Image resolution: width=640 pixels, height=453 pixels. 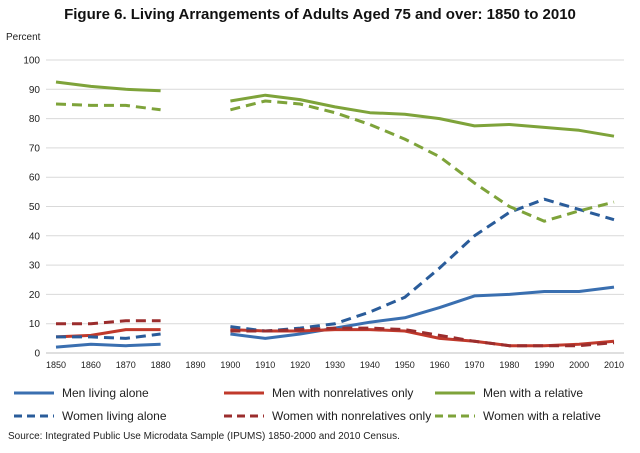 I want to click on y-tick-label: 50, so click(x=35, y=207).